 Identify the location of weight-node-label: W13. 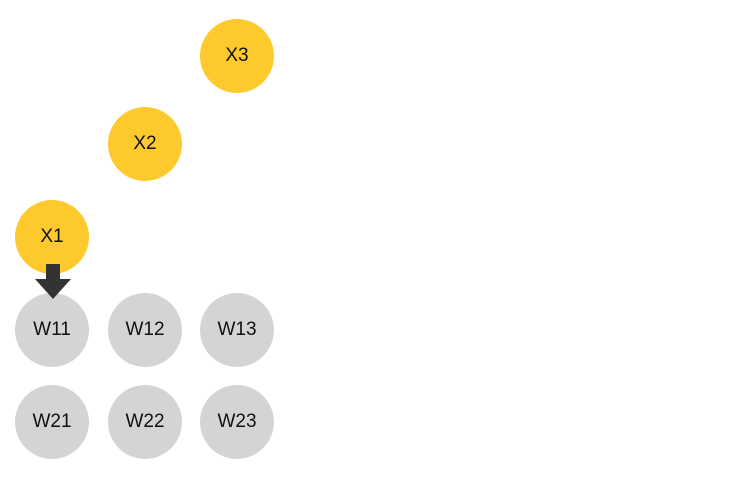
(237, 329).